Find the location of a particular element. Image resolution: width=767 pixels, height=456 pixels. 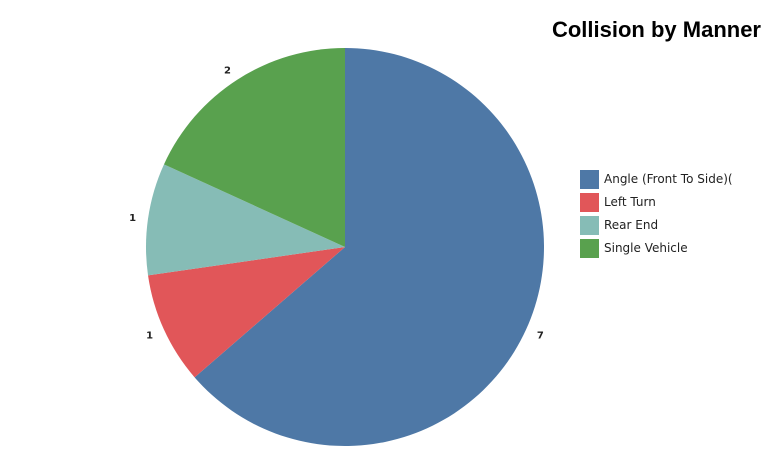

legend-item: Rear End is located at coordinates (656, 225).